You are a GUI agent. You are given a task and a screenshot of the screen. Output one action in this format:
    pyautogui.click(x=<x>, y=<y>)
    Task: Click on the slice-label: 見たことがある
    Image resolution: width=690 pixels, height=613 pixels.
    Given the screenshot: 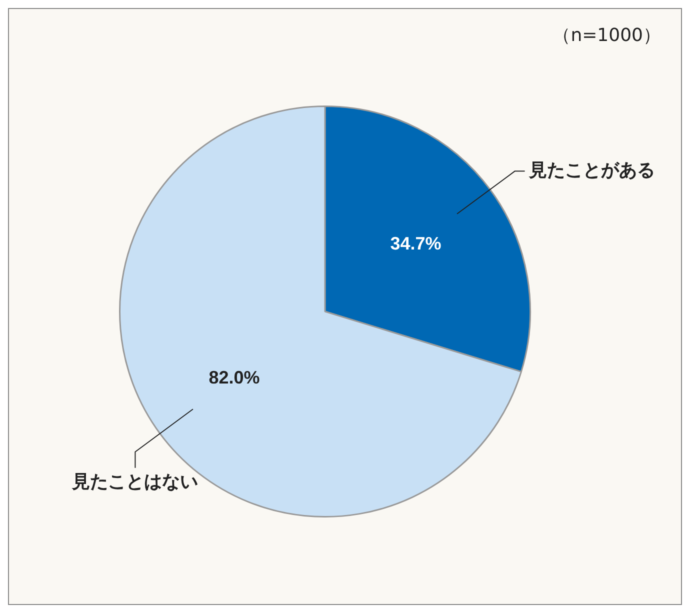 What is the action you would take?
    pyautogui.click(x=591, y=170)
    